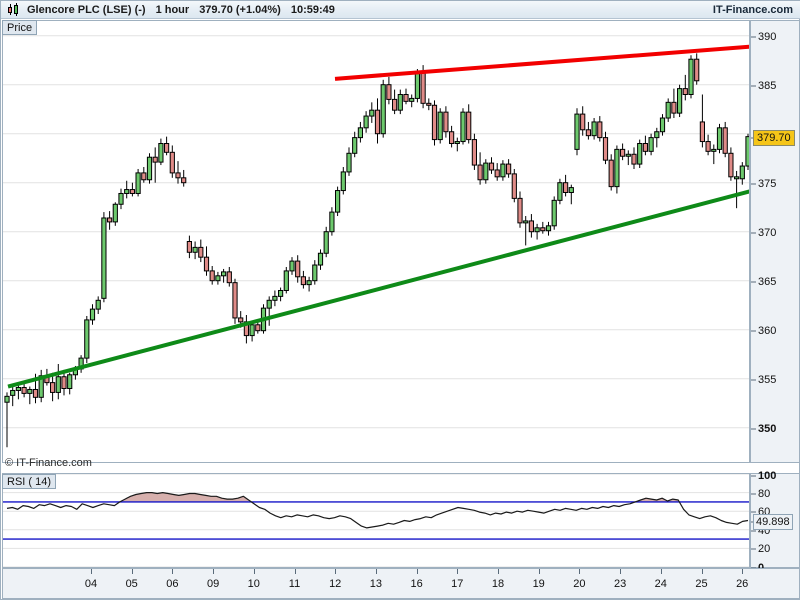  What do you see at coordinates (701, 584) in the screenshot?
I see `time-tick-label: 25` at bounding box center [701, 584].